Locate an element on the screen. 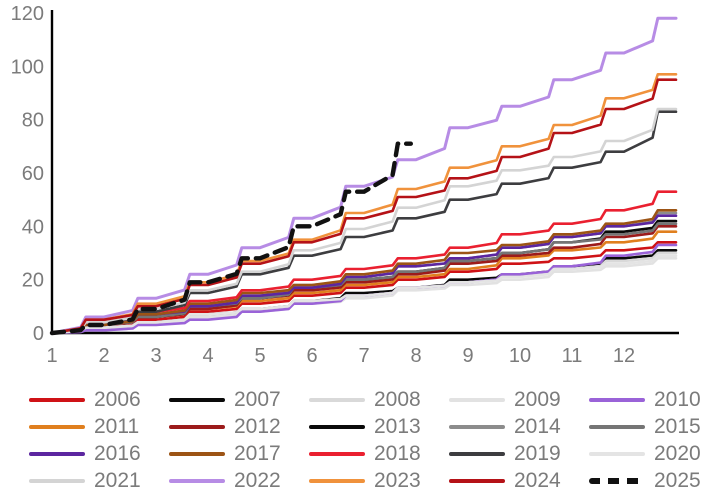  legend-swatch-2011 is located at coordinates (57, 426).